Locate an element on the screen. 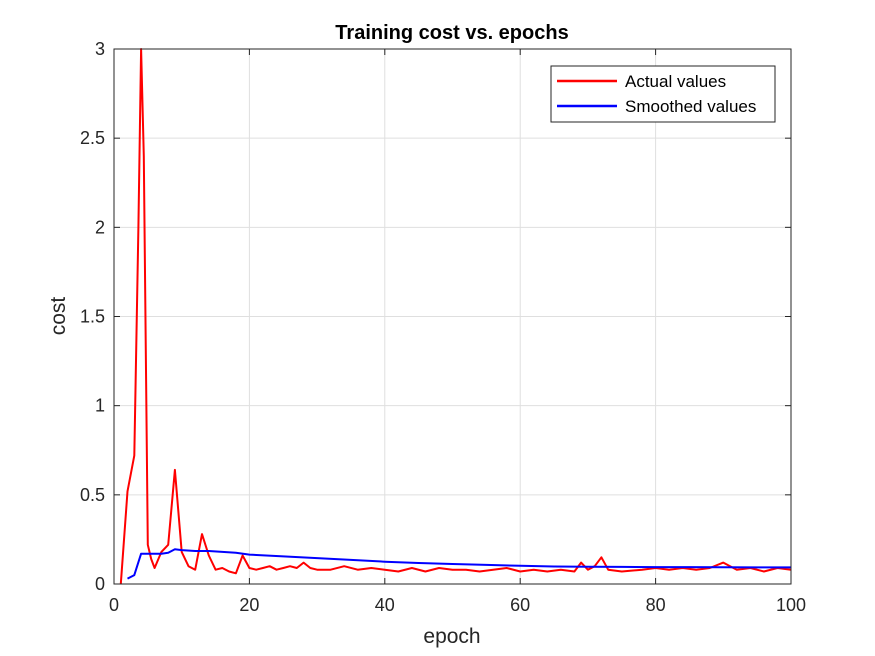  y-tick-label: 2.5 is located at coordinates (92, 138).